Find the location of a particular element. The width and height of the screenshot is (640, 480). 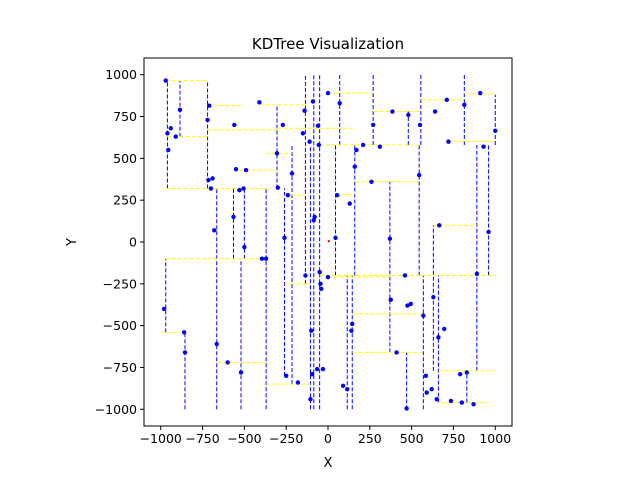

x-tick-label: 1000 is located at coordinates (495, 438).